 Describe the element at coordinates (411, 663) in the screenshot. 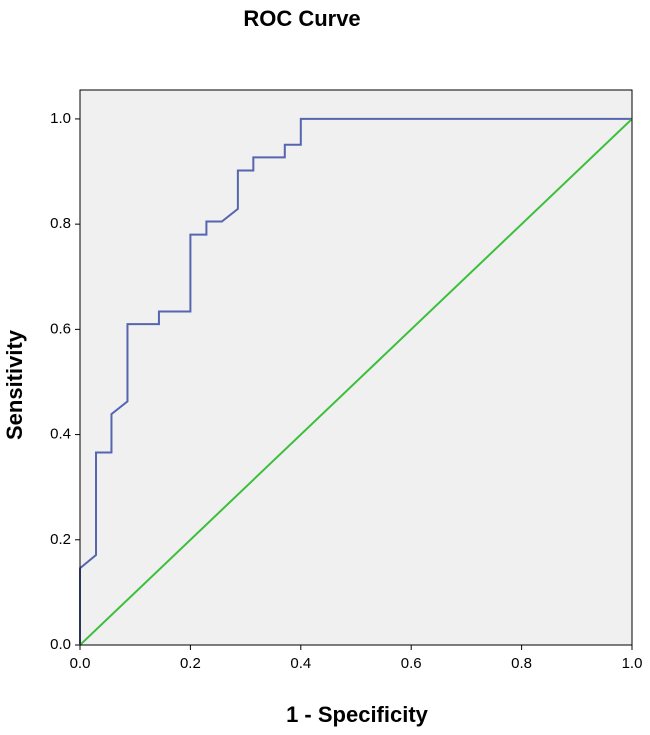

I see `x-tick-label: 0.6` at that location.